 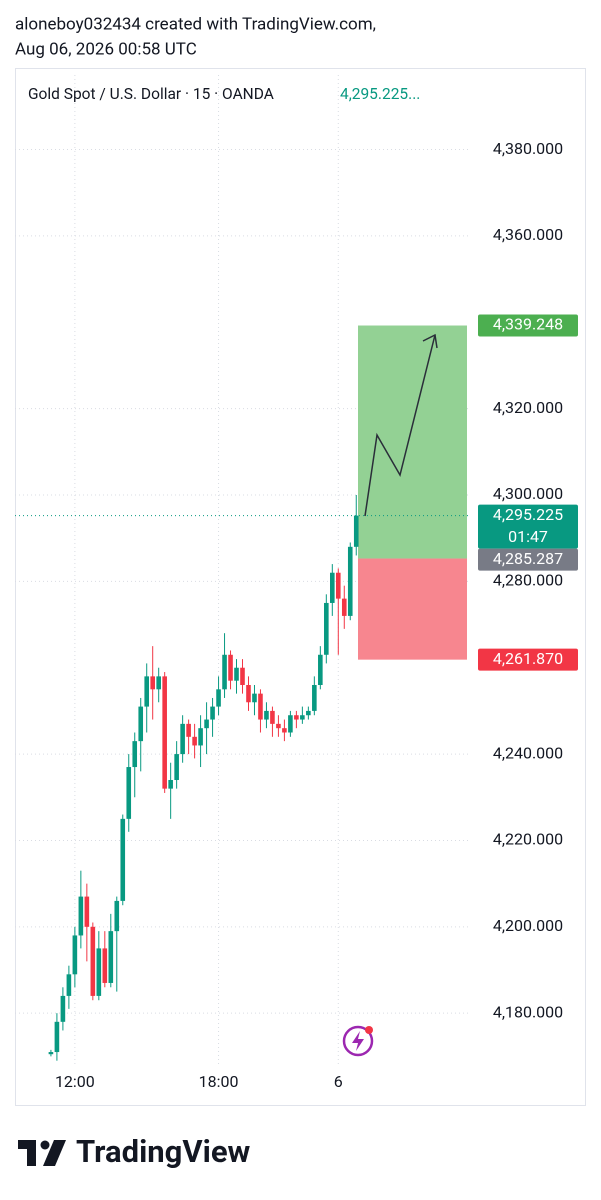 I want to click on chart-title: Gold Spot / U.S. Dollar · 15 · OANDA, so click(x=151, y=94).